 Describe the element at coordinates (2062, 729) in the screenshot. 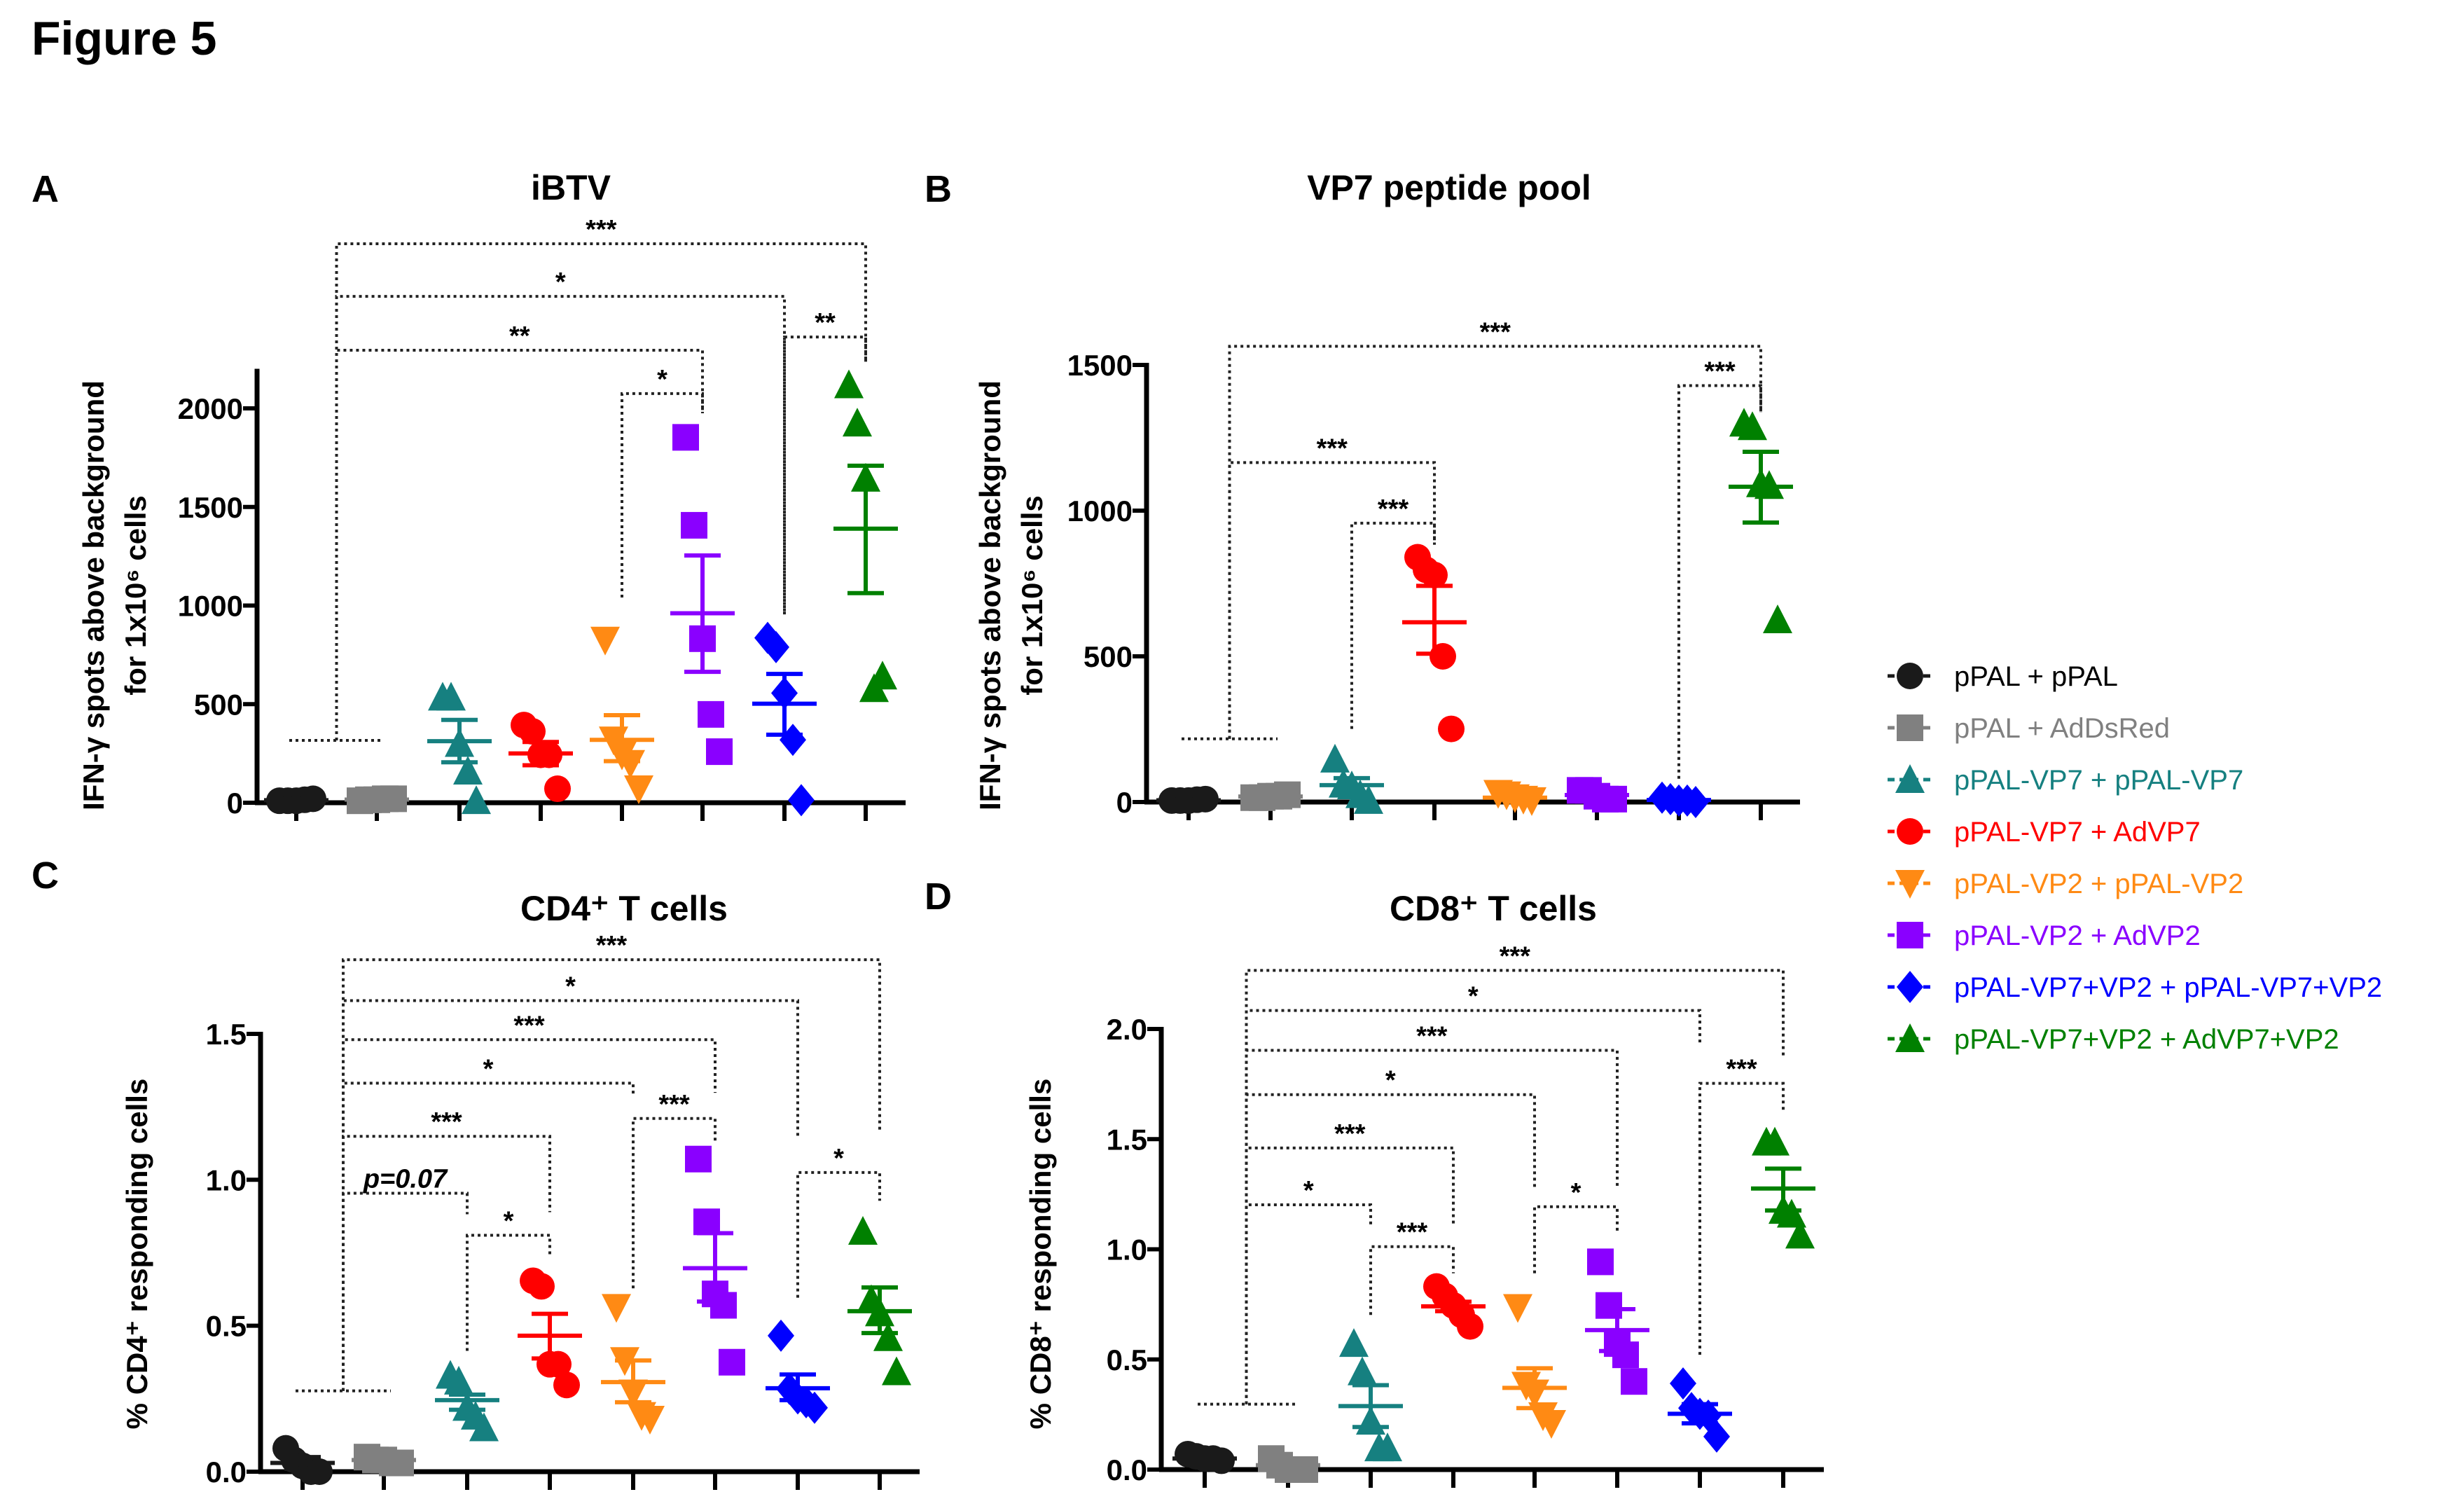

I see `legend-label: pPAL + AdDsRed` at that location.